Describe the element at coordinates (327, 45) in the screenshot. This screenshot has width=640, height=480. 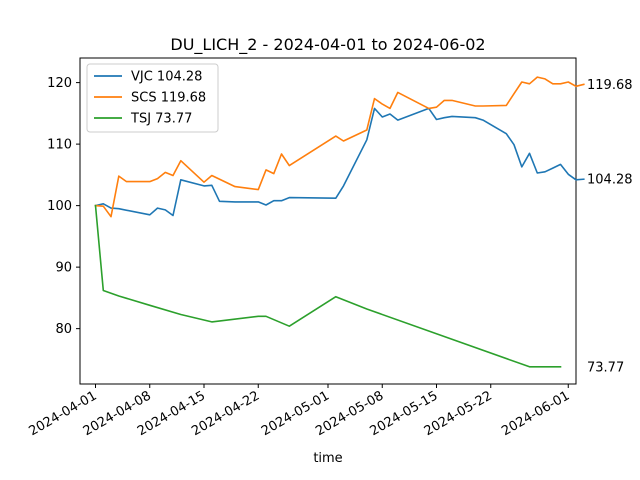
I see `chart-title: DU_LICH_2 - 2024-04-01 to 2024-06-02` at that location.